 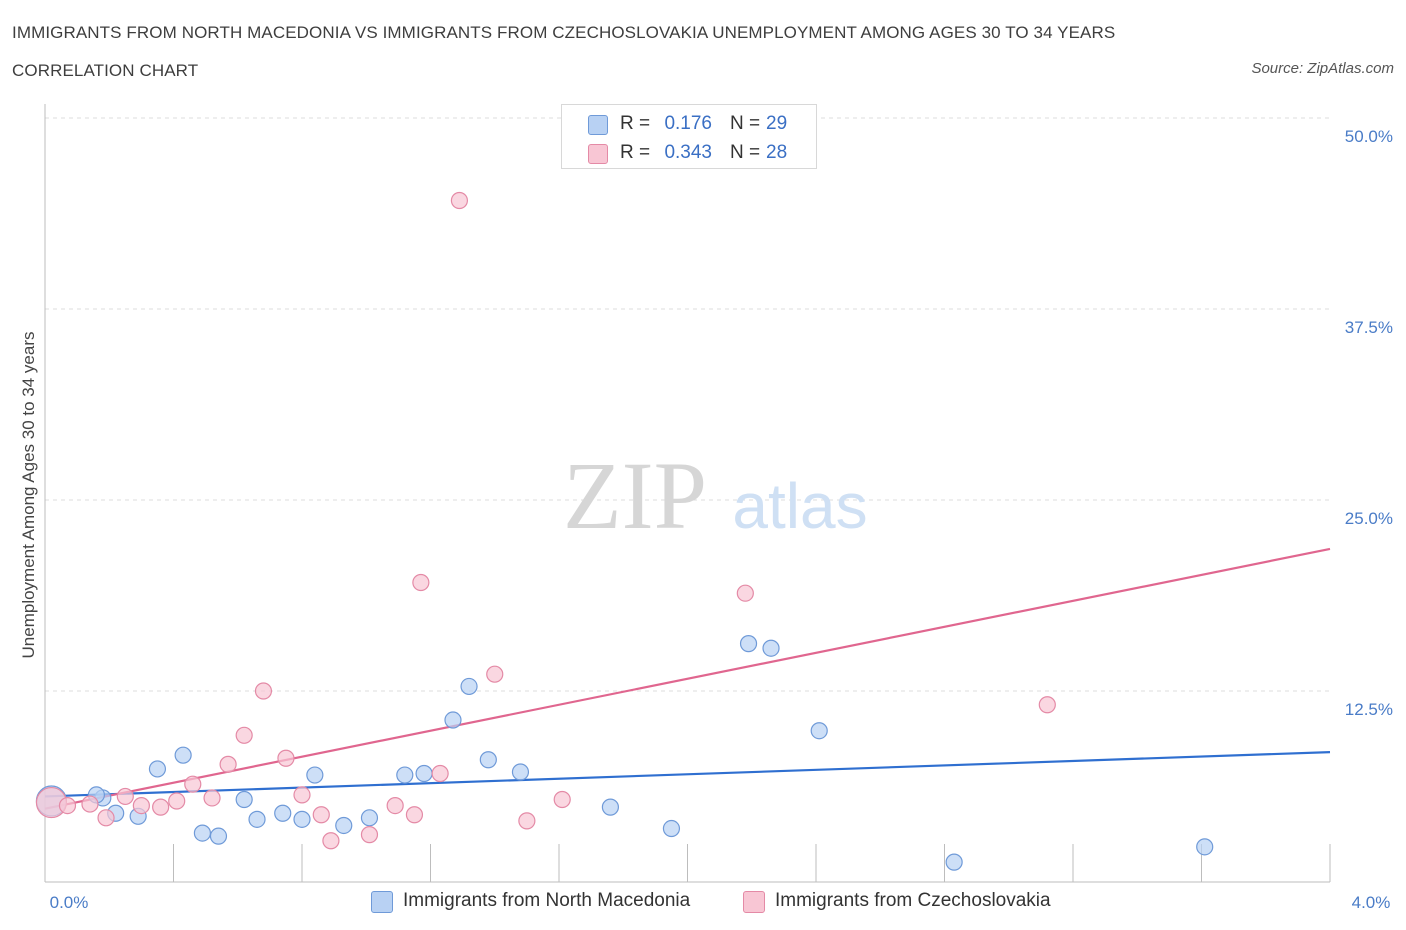 What do you see at coordinates (69, 902) in the screenshot?
I see `x-tick-label-min: 0.0%` at bounding box center [69, 902].